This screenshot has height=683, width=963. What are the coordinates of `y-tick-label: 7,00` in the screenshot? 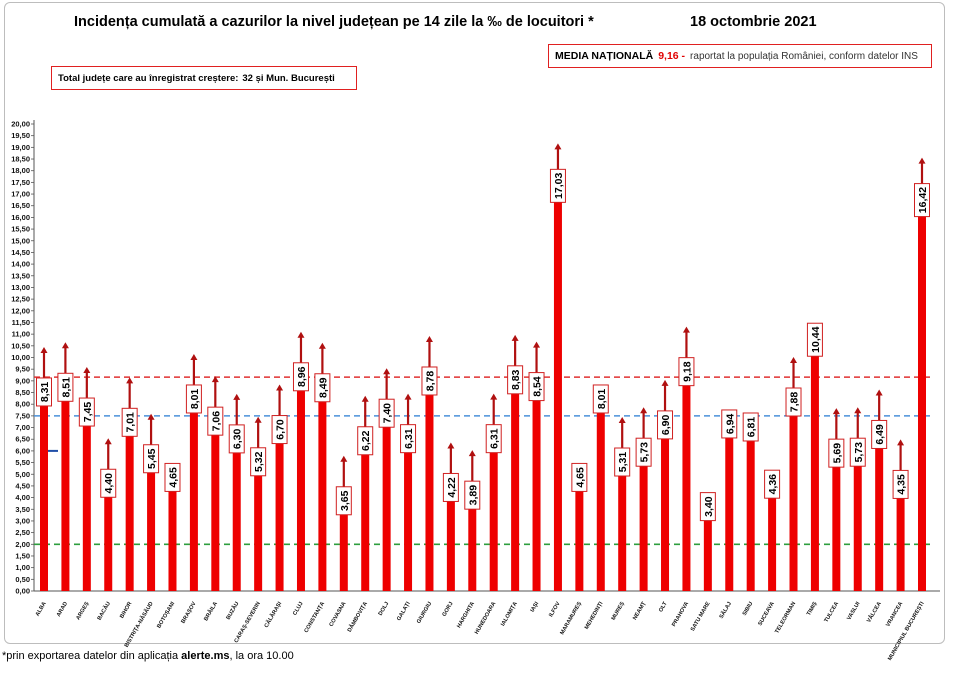 It's located at (22, 427).